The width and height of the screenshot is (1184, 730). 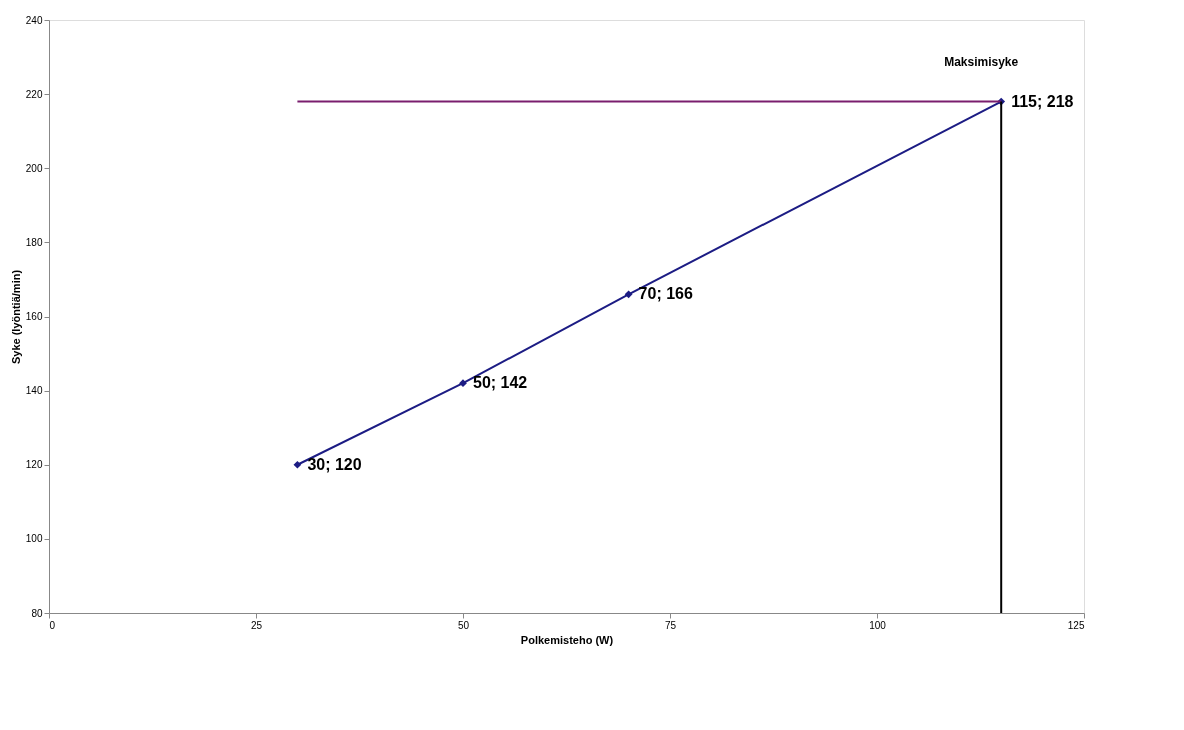 I want to click on data-label: 70; 166, so click(x=665, y=294).